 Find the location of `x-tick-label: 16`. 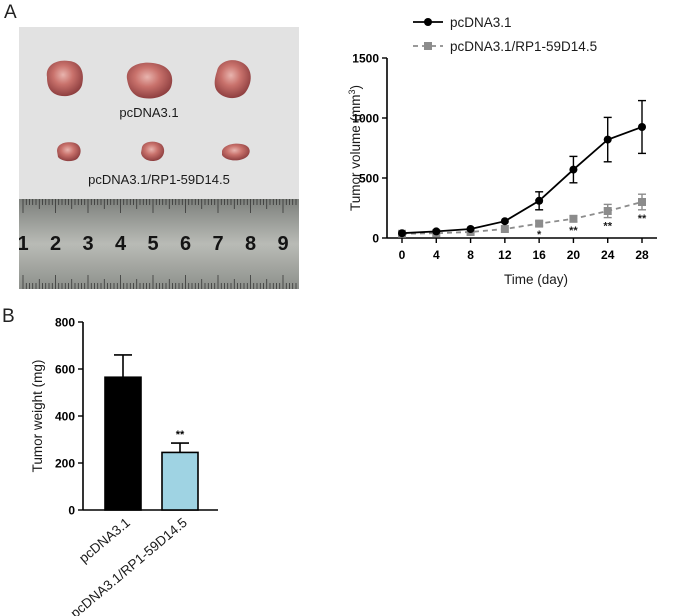

x-tick-label: 16 is located at coordinates (539, 255).